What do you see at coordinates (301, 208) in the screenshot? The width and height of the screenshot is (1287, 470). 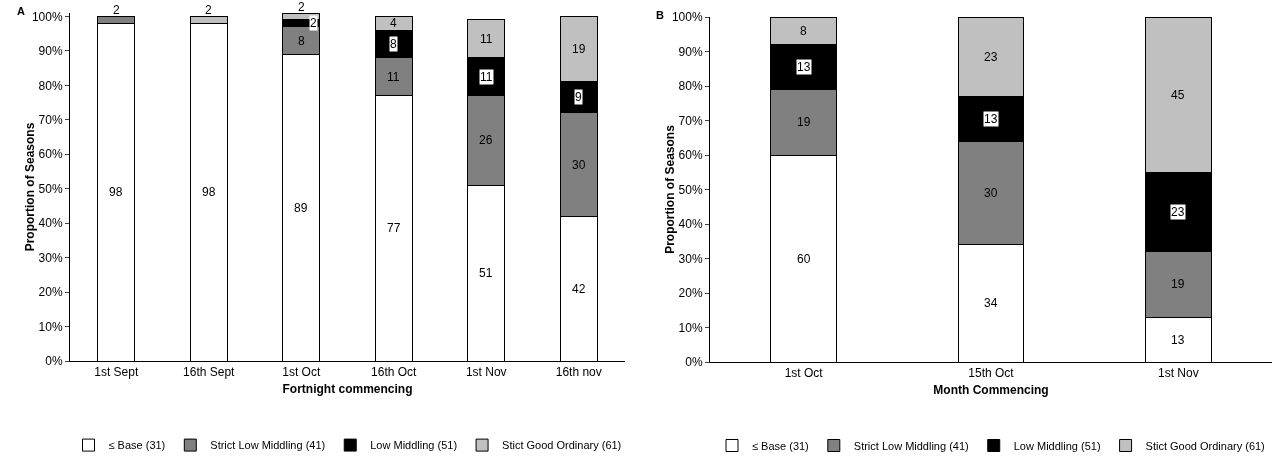 I see `data-label: 89` at bounding box center [301, 208].